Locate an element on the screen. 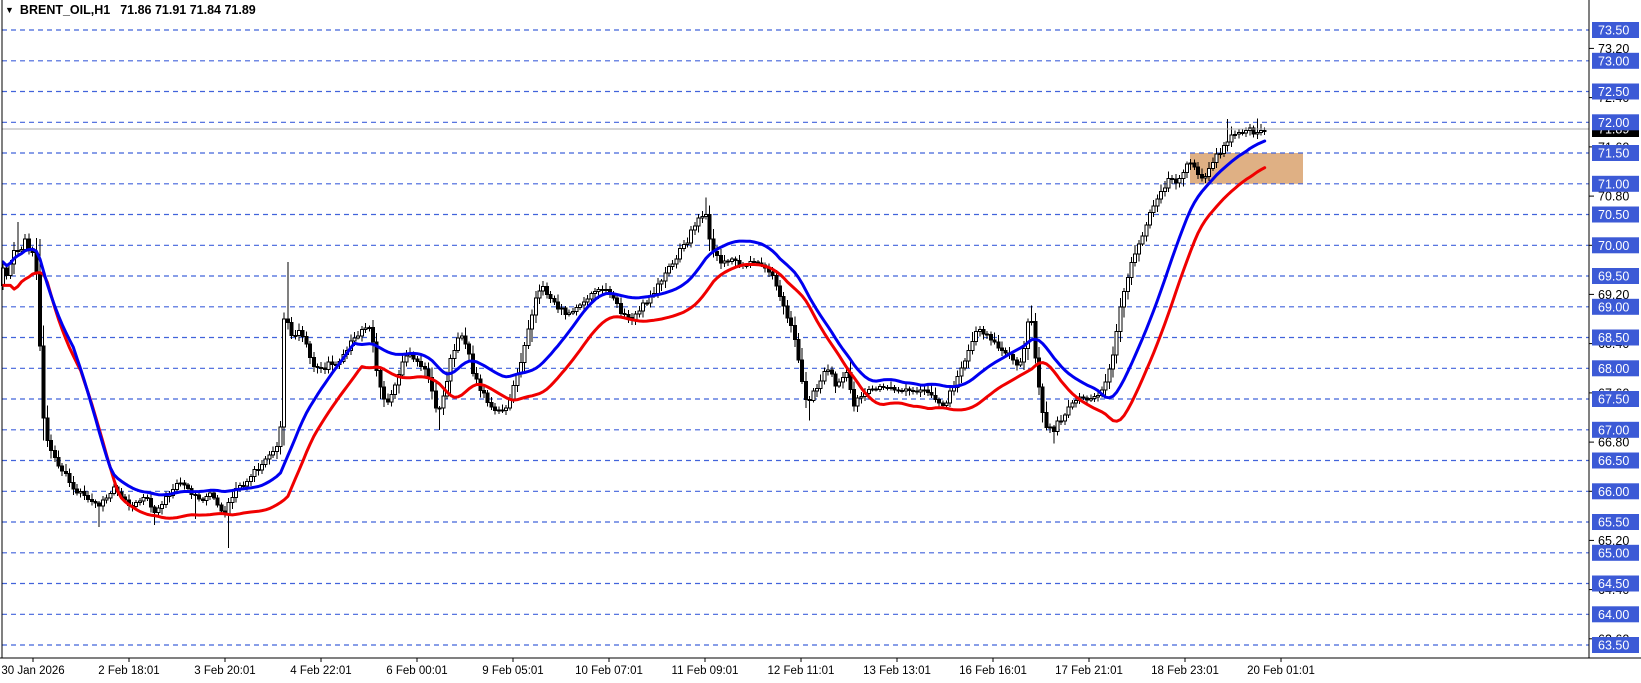  time-axis-label: 17 Feb 21:01 is located at coordinates (1089, 671).